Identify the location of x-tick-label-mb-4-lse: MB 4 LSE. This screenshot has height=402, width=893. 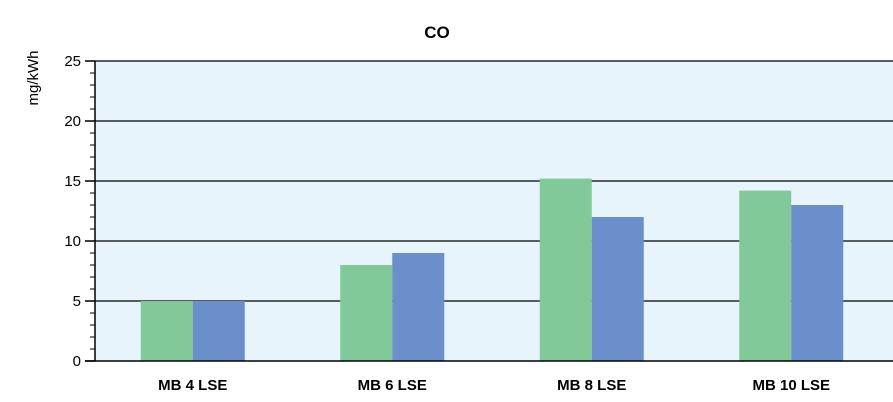
(192, 385).